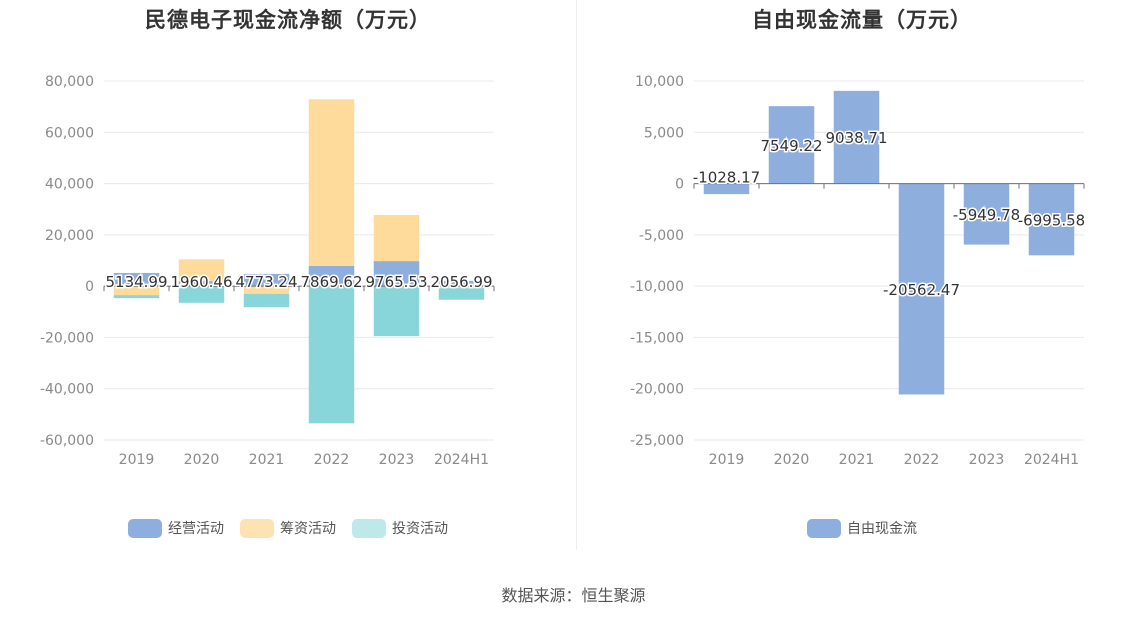  I want to click on data-source: 数据来源：恒生聚源, so click(573, 595).